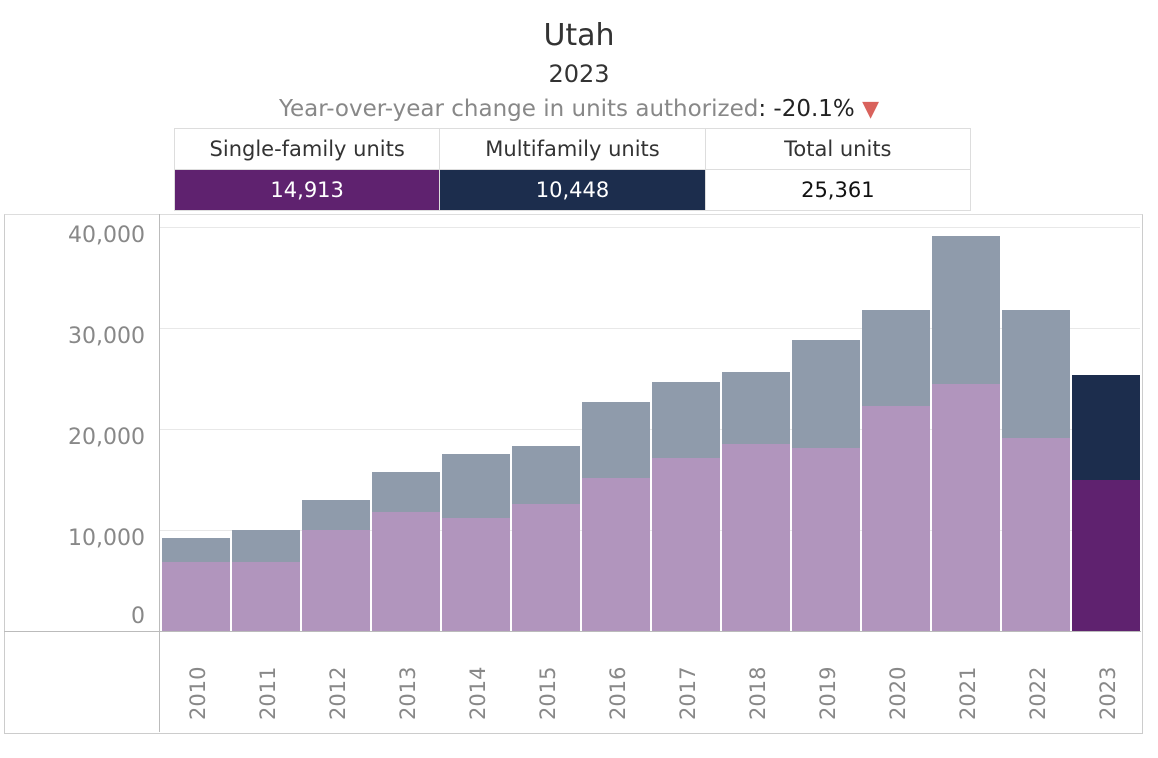 The width and height of the screenshot is (1158, 758). What do you see at coordinates (688, 693) in the screenshot?
I see `x-tick-text: 2017` at bounding box center [688, 693].